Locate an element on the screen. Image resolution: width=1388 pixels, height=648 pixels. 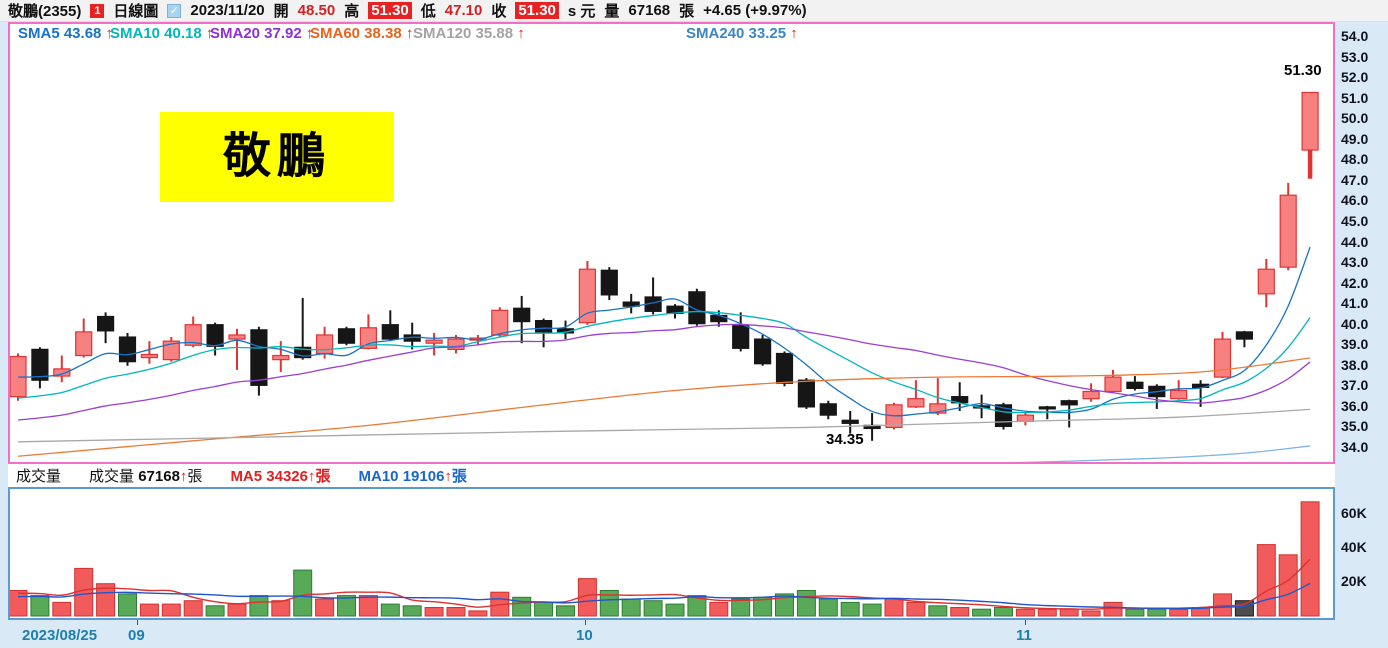
low-value: 47.10 is located at coordinates (463, 10).